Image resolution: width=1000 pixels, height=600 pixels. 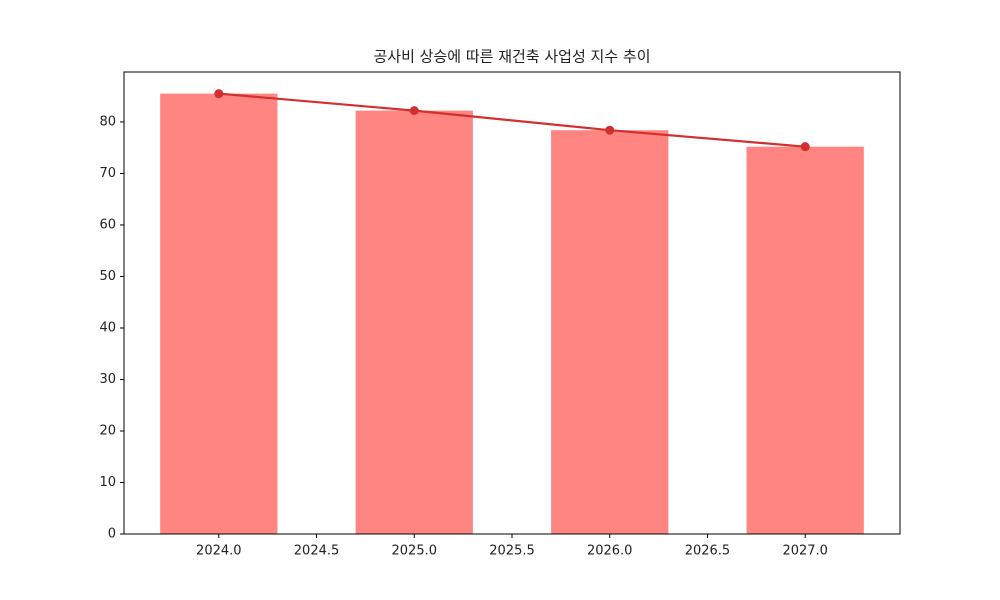 I want to click on y-tick-label: 20, so click(x=107, y=430).